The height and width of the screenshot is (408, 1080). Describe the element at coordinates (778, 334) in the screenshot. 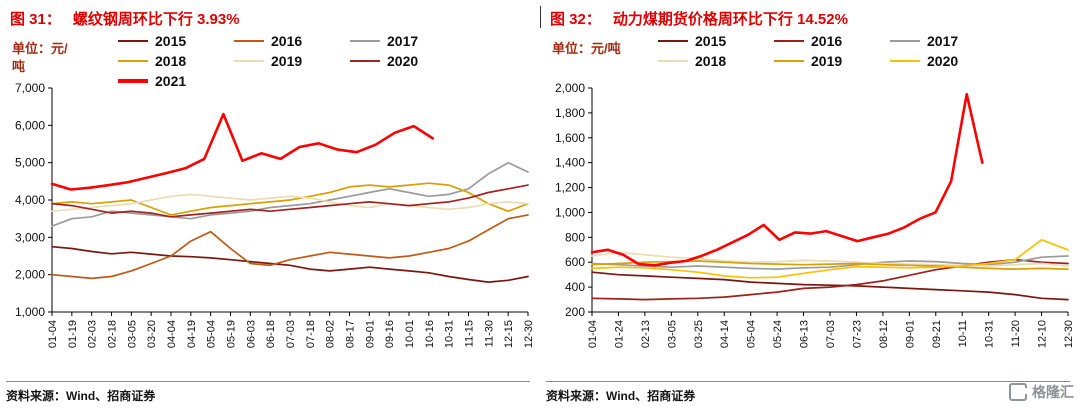

I see `x-tick-label: 05-24` at that location.